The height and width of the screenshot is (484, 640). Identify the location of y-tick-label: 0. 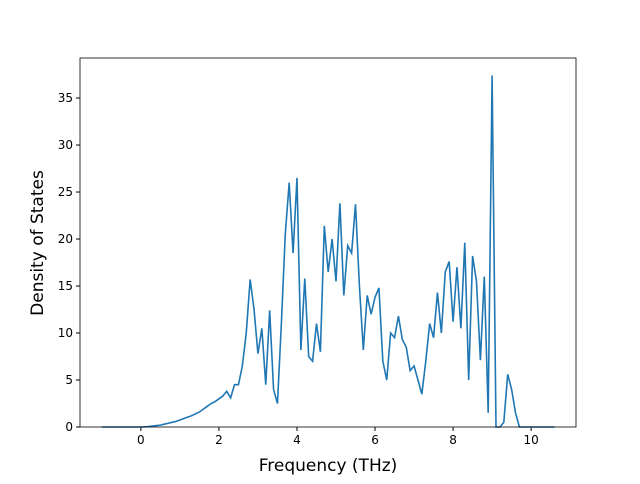
(69, 427).